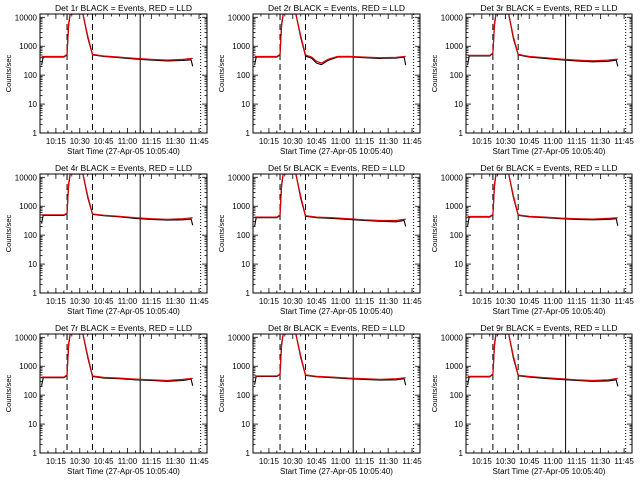  What do you see at coordinates (123, 8) in the screenshot?
I see `panel-title: Det 1r BLACK = Events, RED = LLD` at bounding box center [123, 8].